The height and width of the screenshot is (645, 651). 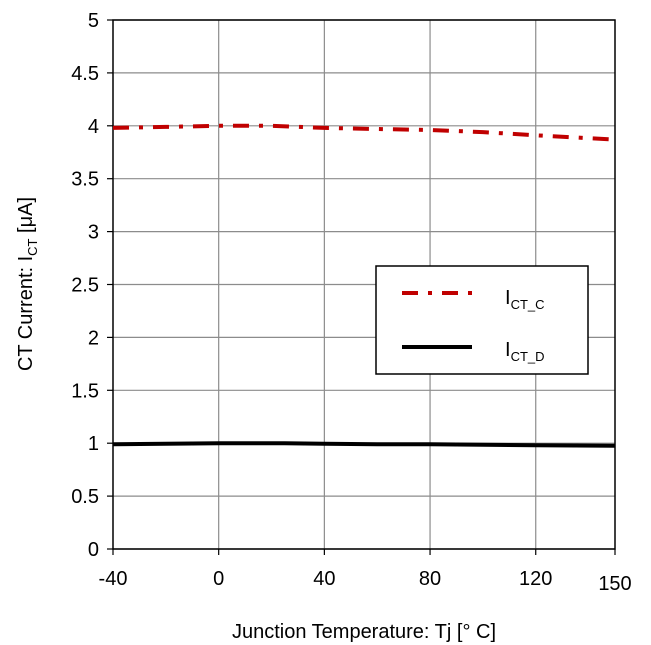 I want to click on legend-label-ict-c-sub: CT_C, so click(x=528, y=304).